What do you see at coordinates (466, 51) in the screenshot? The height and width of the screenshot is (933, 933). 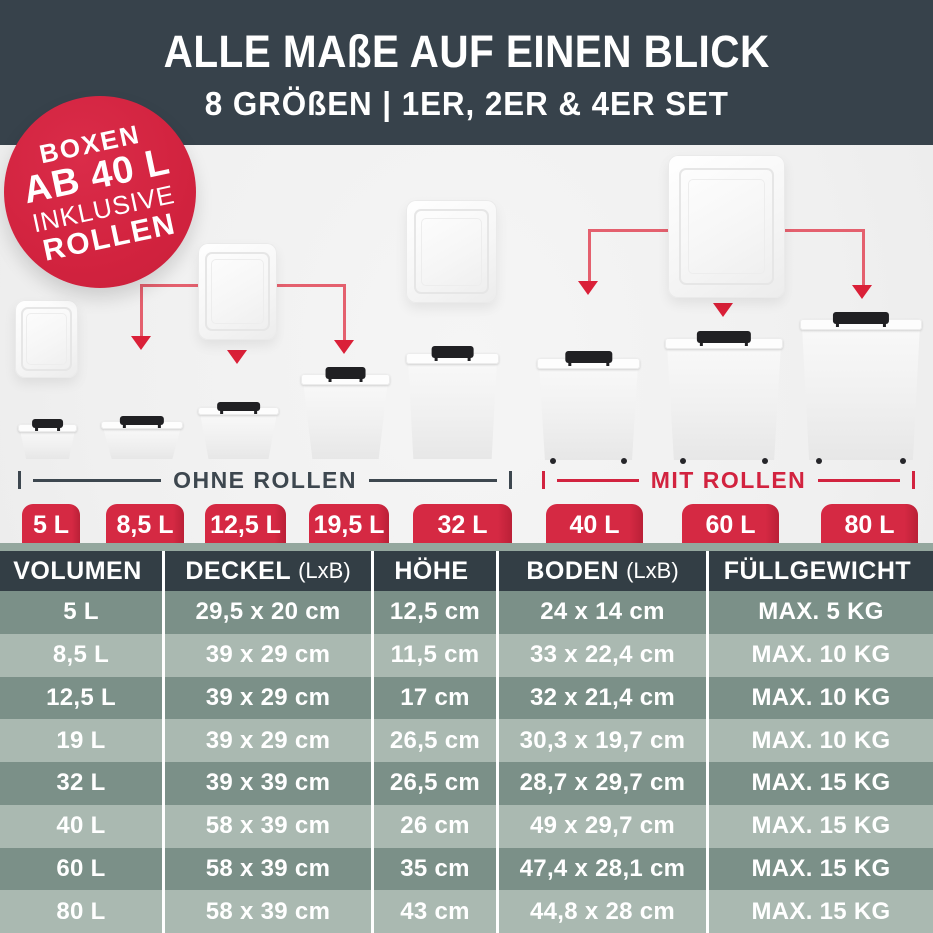 I see `page-title: ALLE MAßE AUF EINEN BLICK` at bounding box center [466, 51].